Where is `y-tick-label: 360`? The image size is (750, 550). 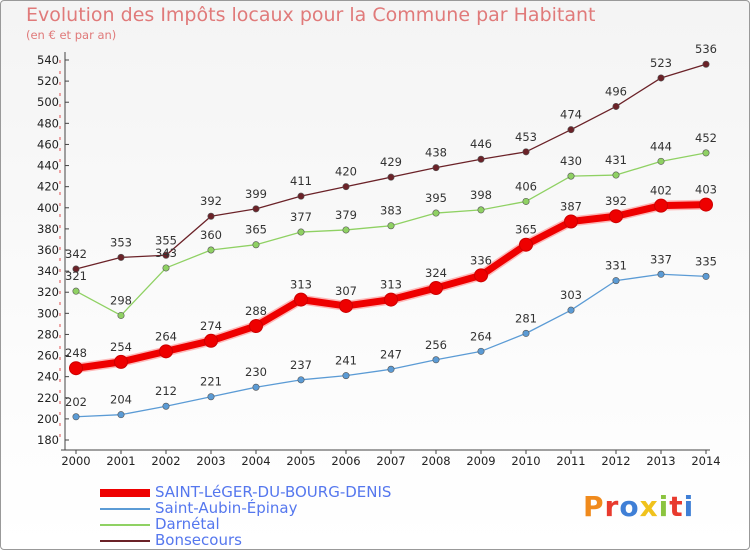
y-tick-label: 360 is located at coordinates (48, 250).